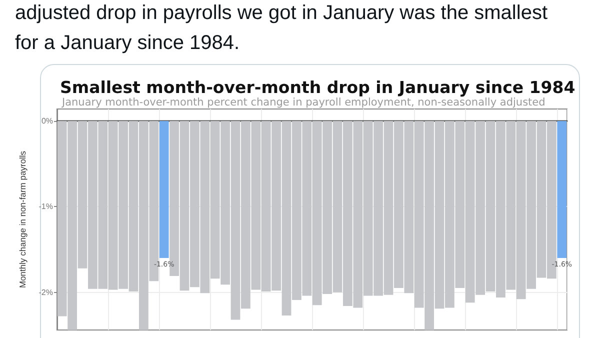 The image size is (593, 338). Describe the element at coordinates (45, 292) in the screenshot. I see `y-tick-label: -2%` at that location.